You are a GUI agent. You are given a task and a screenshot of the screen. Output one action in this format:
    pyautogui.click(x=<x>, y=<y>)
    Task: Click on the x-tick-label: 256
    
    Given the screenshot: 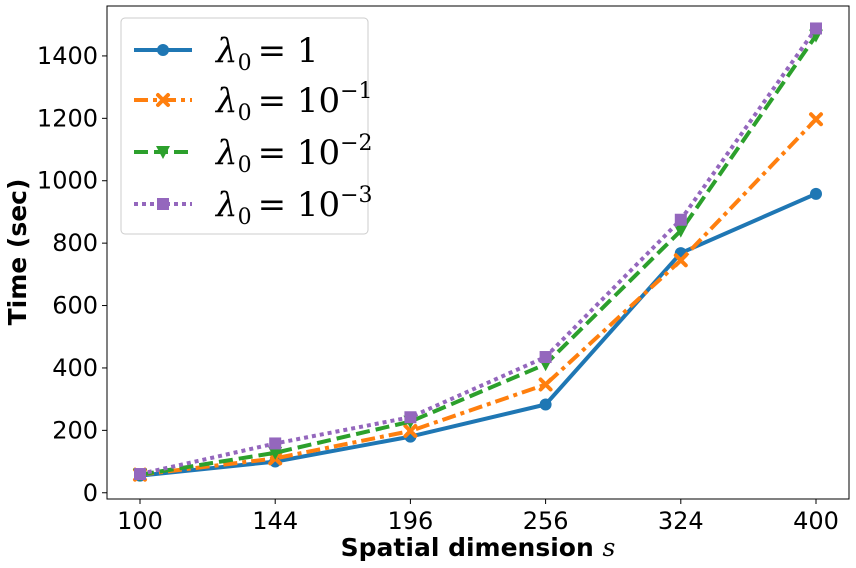 What is the action you would take?
    pyautogui.click(x=546, y=521)
    